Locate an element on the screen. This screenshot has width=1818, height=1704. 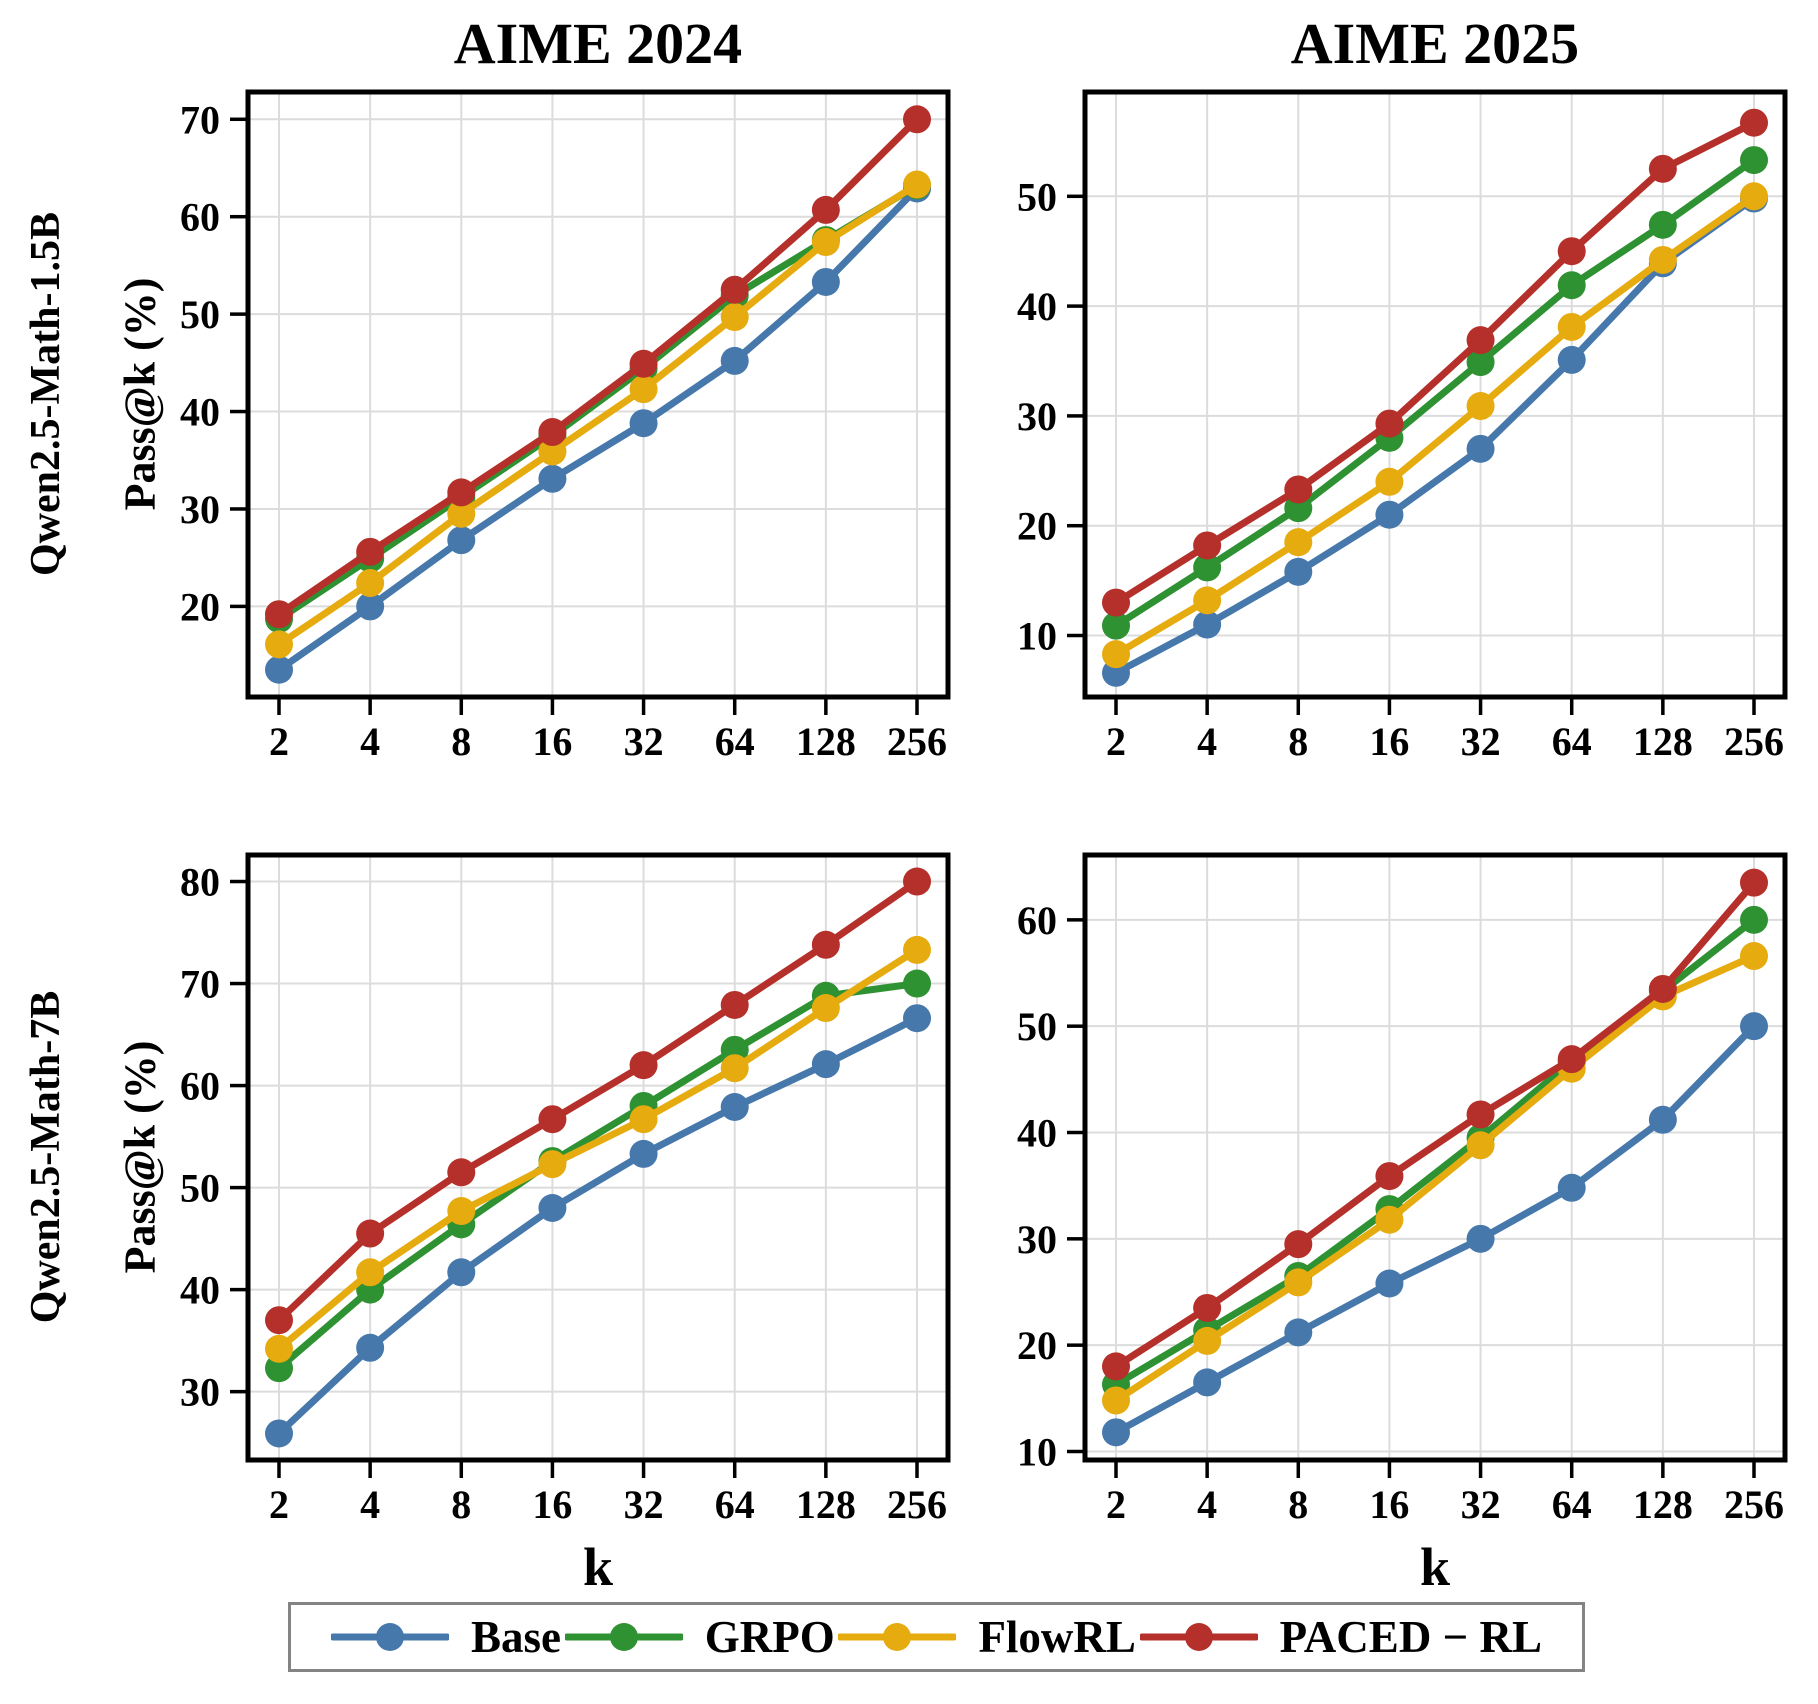
base-line-marker-icon is located at coordinates (390, 1637).